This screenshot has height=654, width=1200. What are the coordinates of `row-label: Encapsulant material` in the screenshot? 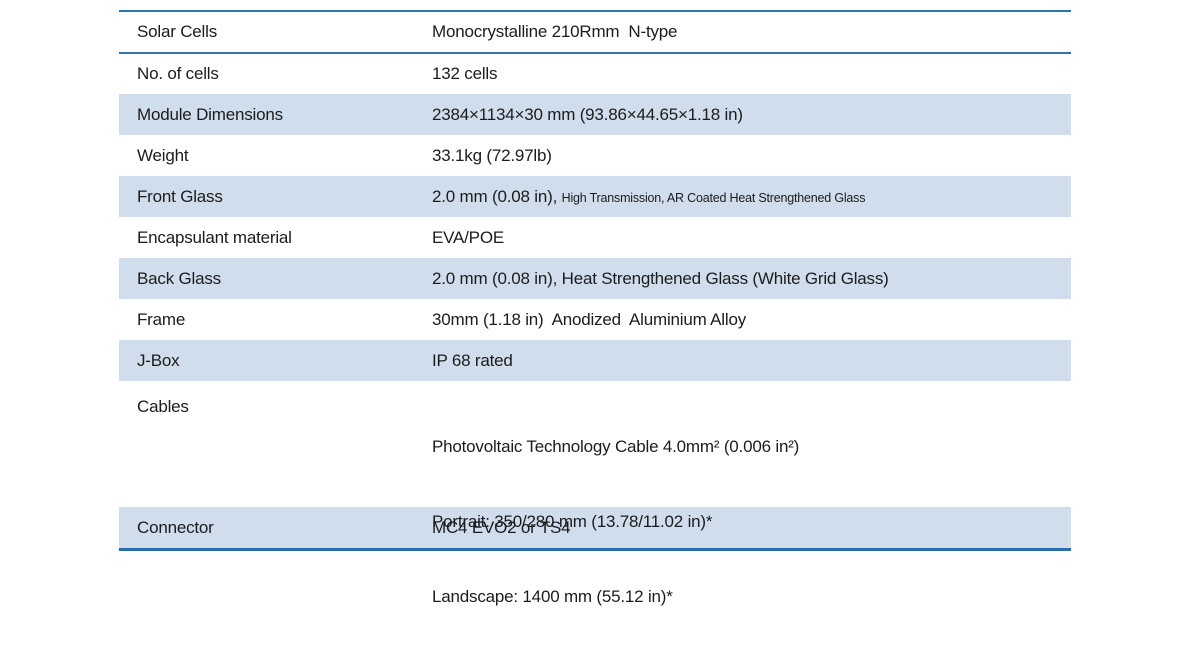 It's located at (214, 237).